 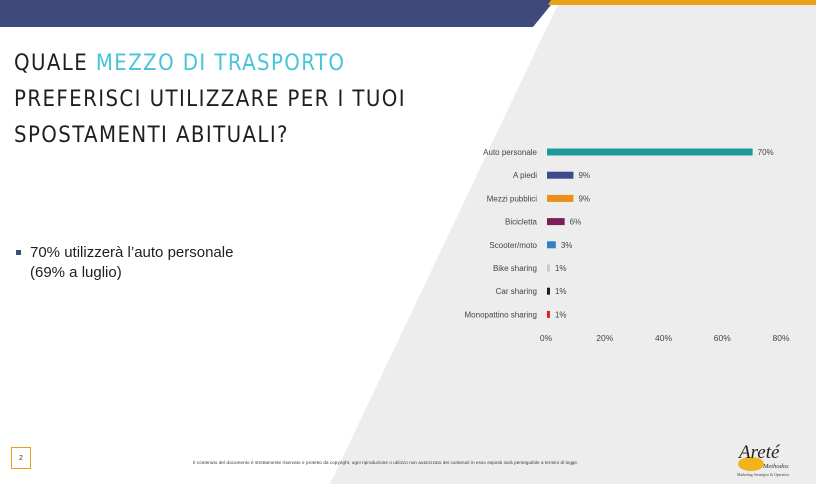 I want to click on category-label: Auto personale, so click(x=510, y=152).